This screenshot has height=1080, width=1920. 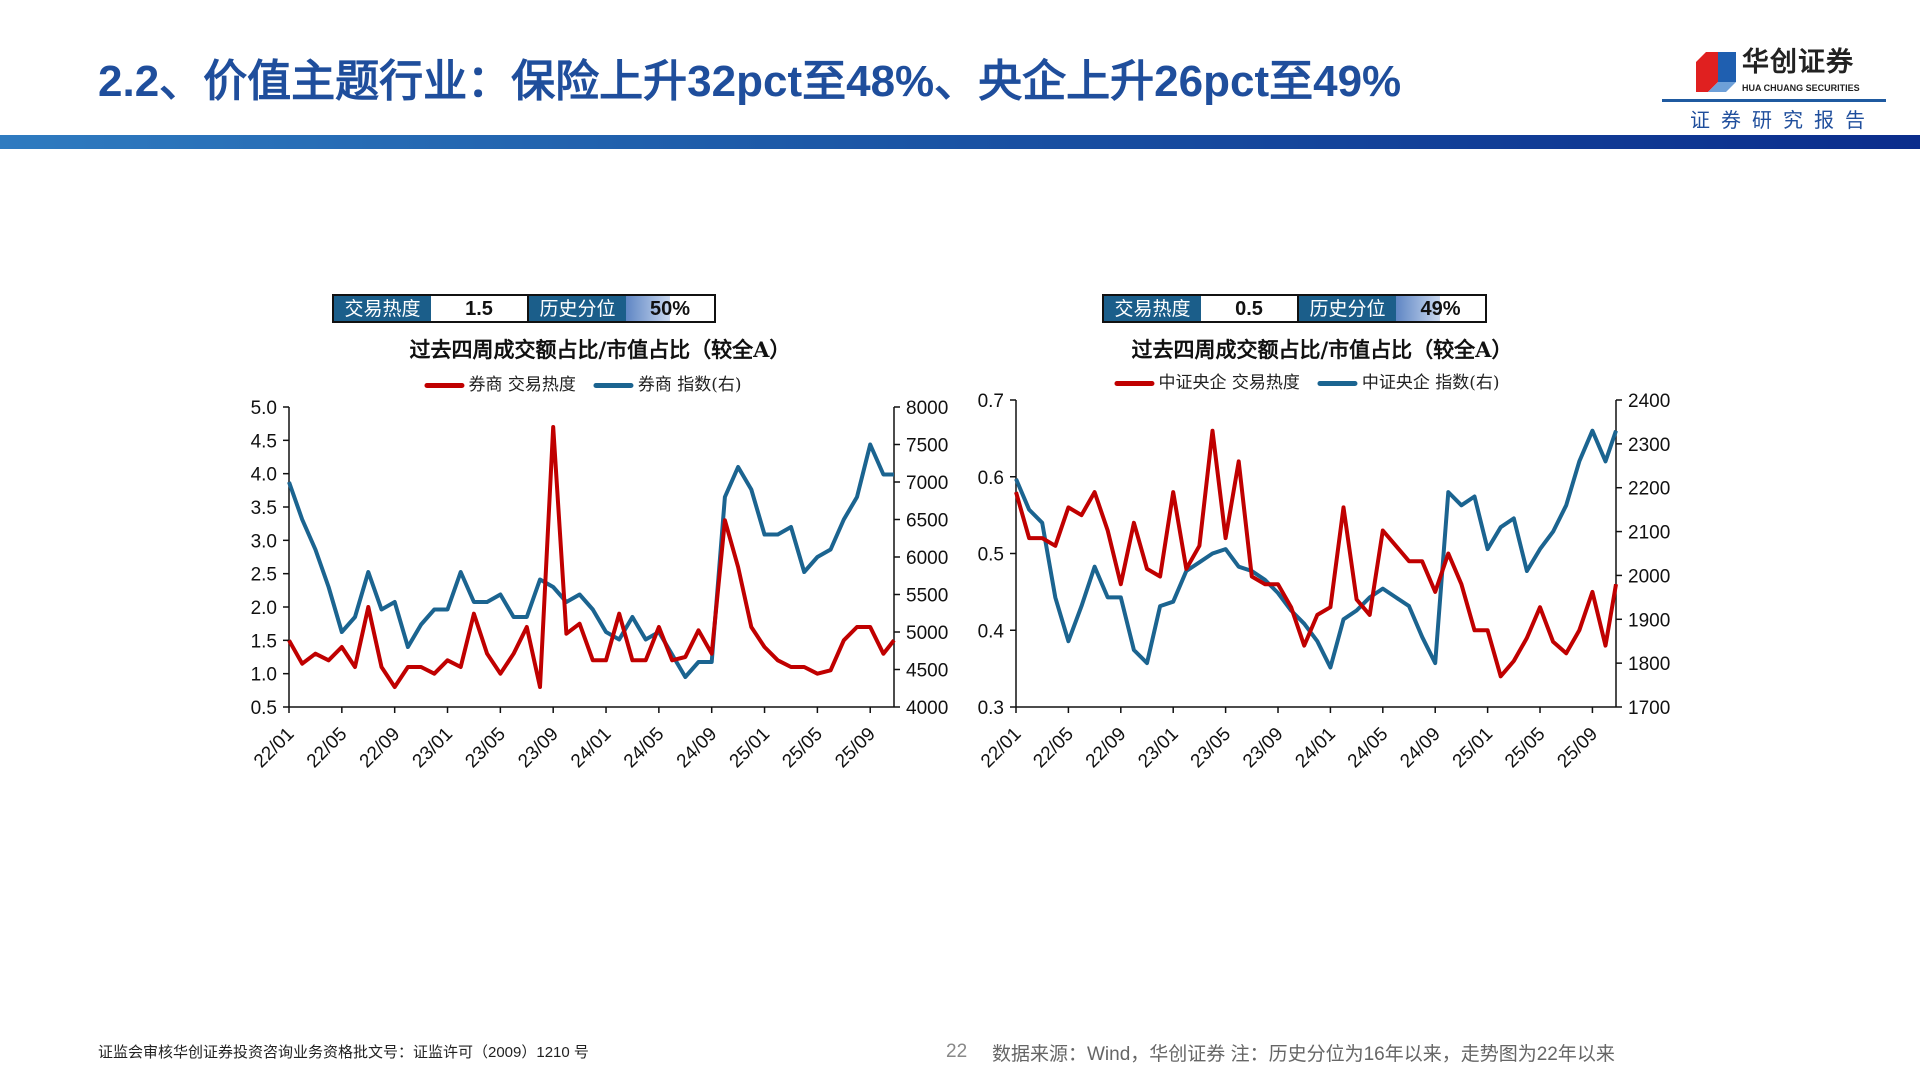 What do you see at coordinates (591, 385) in the screenshot?
I see `chart-legend: 券商 交易热度 券商 指数(右)` at bounding box center [591, 385].